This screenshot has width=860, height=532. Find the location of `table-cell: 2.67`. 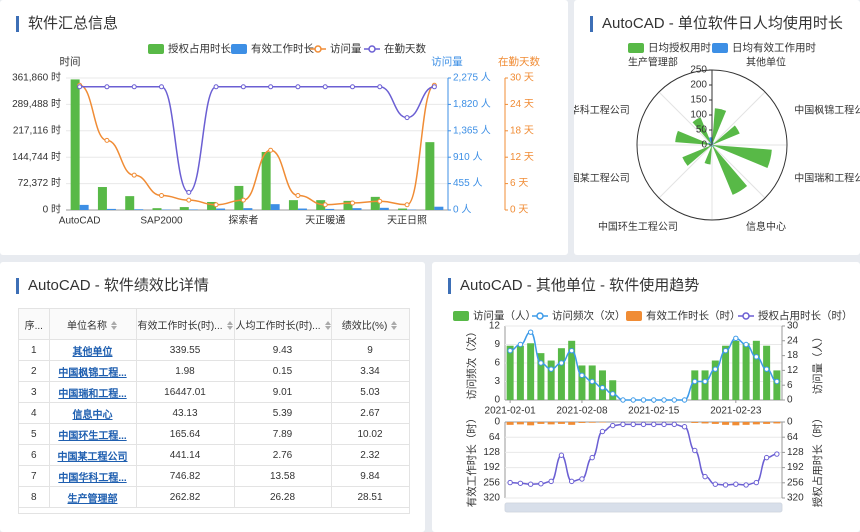

table-cell: 2.67 is located at coordinates (370, 413).